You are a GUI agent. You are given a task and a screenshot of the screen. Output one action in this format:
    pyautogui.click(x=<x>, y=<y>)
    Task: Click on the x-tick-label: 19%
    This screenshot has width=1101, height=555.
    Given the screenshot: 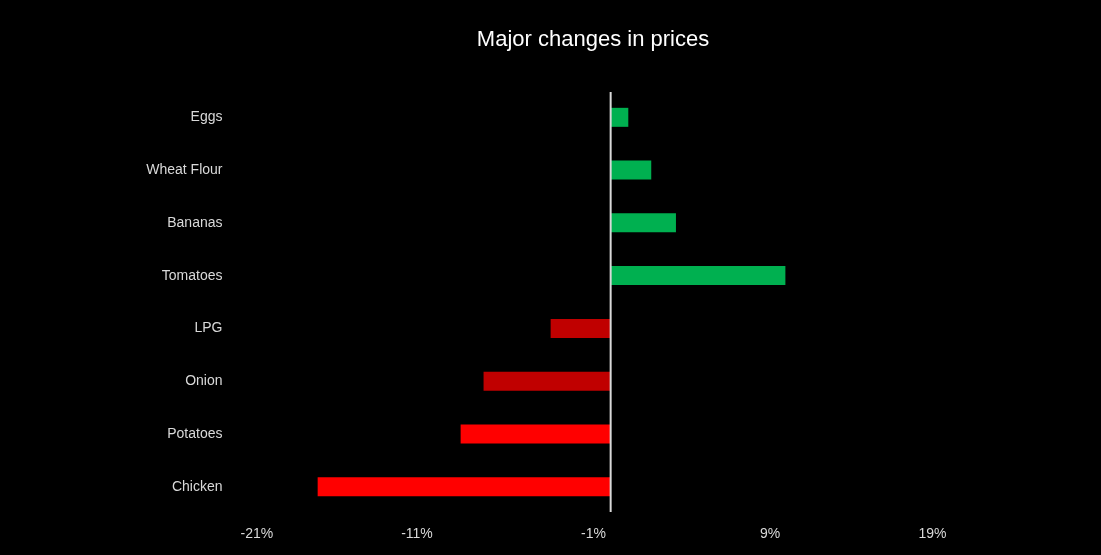 What is the action you would take?
    pyautogui.click(x=932, y=532)
    